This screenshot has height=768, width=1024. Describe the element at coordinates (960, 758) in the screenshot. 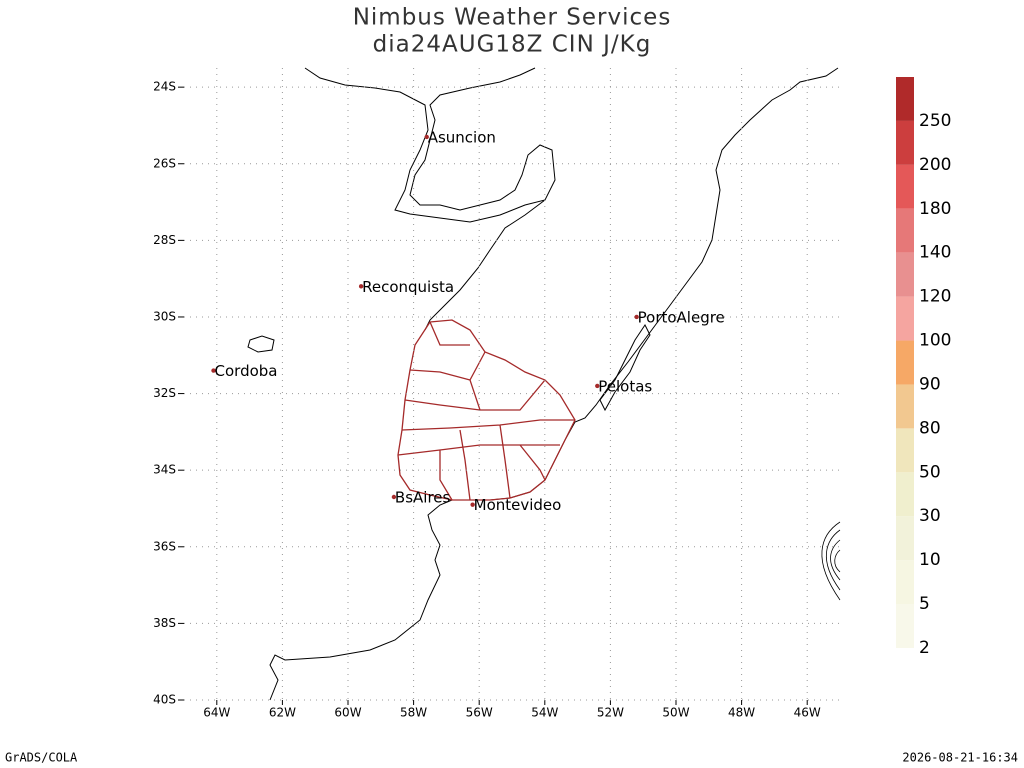

I see `footer-right: 2026-08-21-16:34` at that location.